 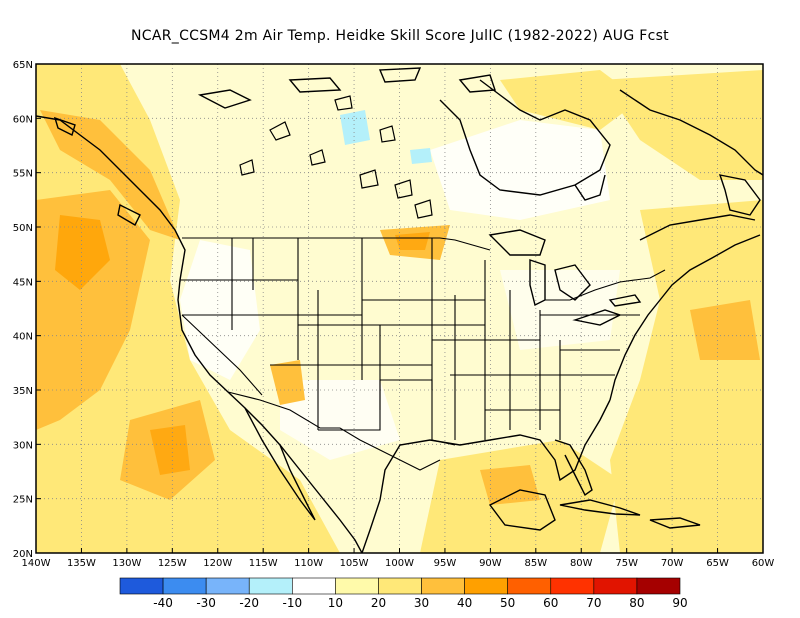 What do you see at coordinates (172, 563) in the screenshot?
I see `lon-tick-label: 125W` at bounding box center [172, 563].